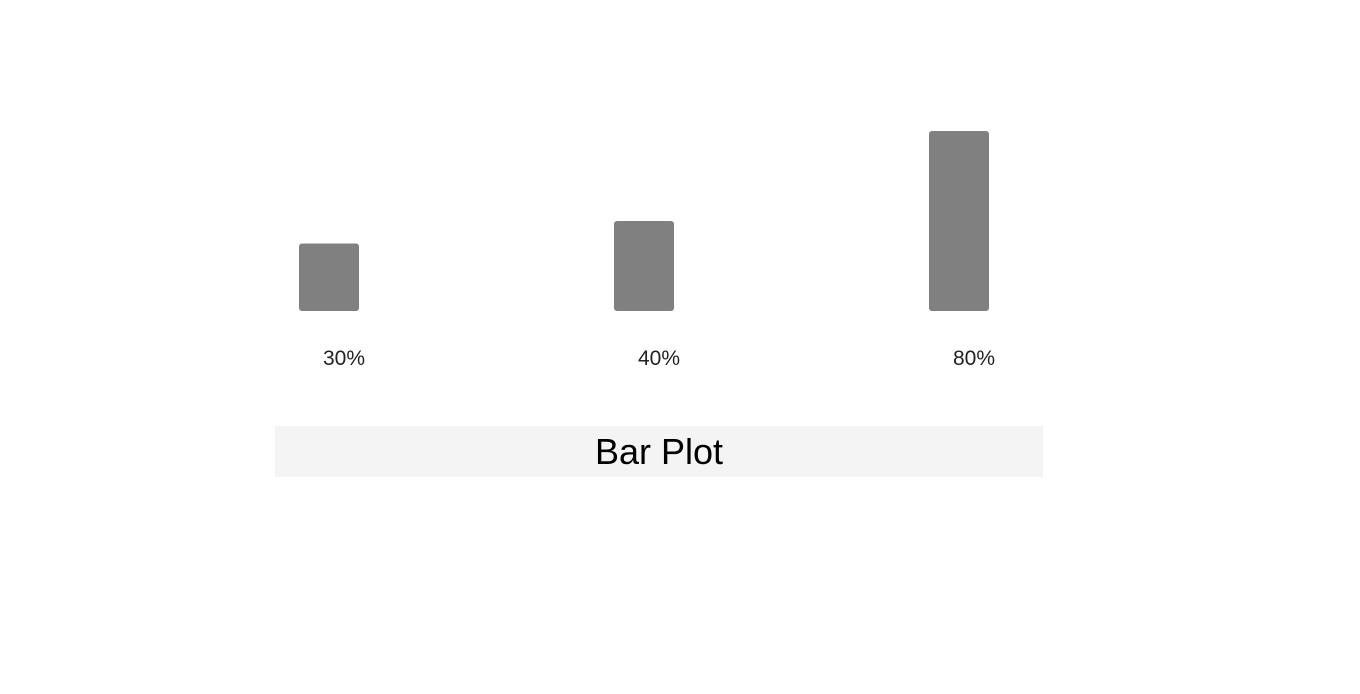  I want to click on value-labels-group: 30% 40% 80%, so click(659, 358).